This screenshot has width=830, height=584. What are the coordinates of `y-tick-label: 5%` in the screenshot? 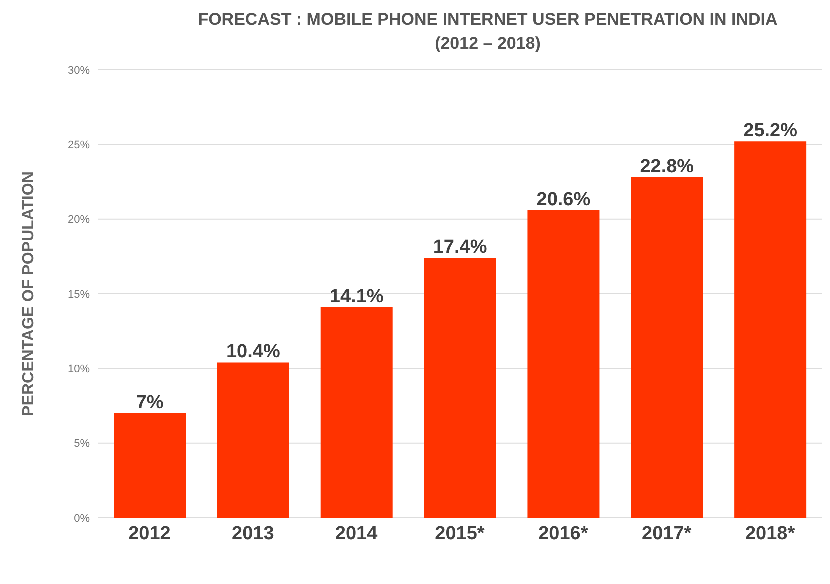 It's located at (82, 444).